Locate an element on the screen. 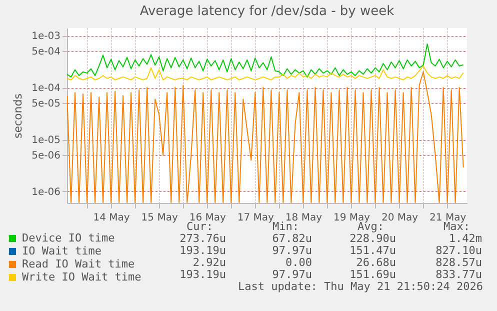  y-tick-label: 5e-05 is located at coordinates (46, 104).